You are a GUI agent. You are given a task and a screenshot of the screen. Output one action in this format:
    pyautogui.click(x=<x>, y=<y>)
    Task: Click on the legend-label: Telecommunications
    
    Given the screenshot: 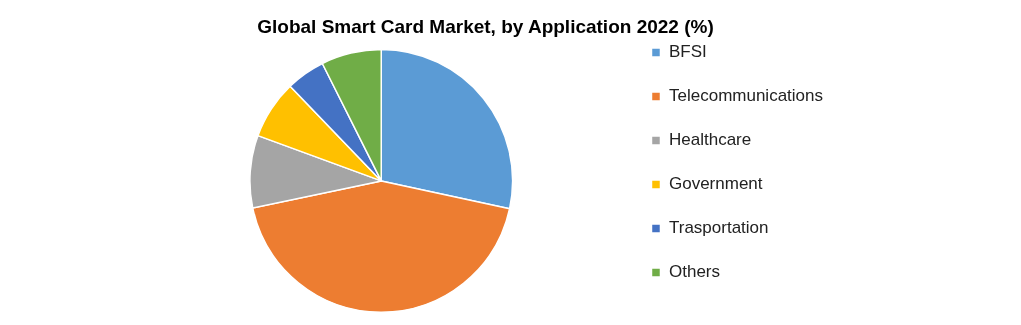 What is the action you would take?
    pyautogui.click(x=745, y=96)
    